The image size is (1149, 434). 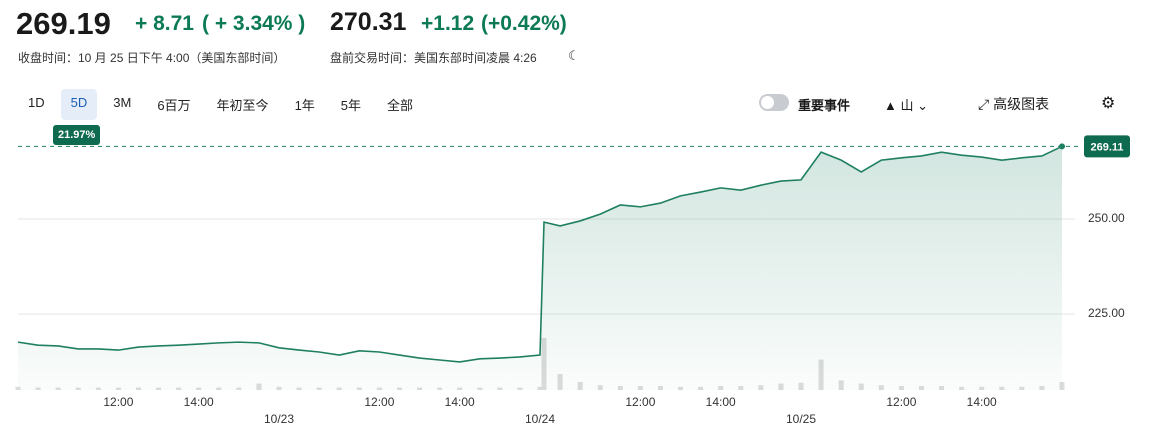 I want to click on range-tab: 1D, so click(x=36, y=102).